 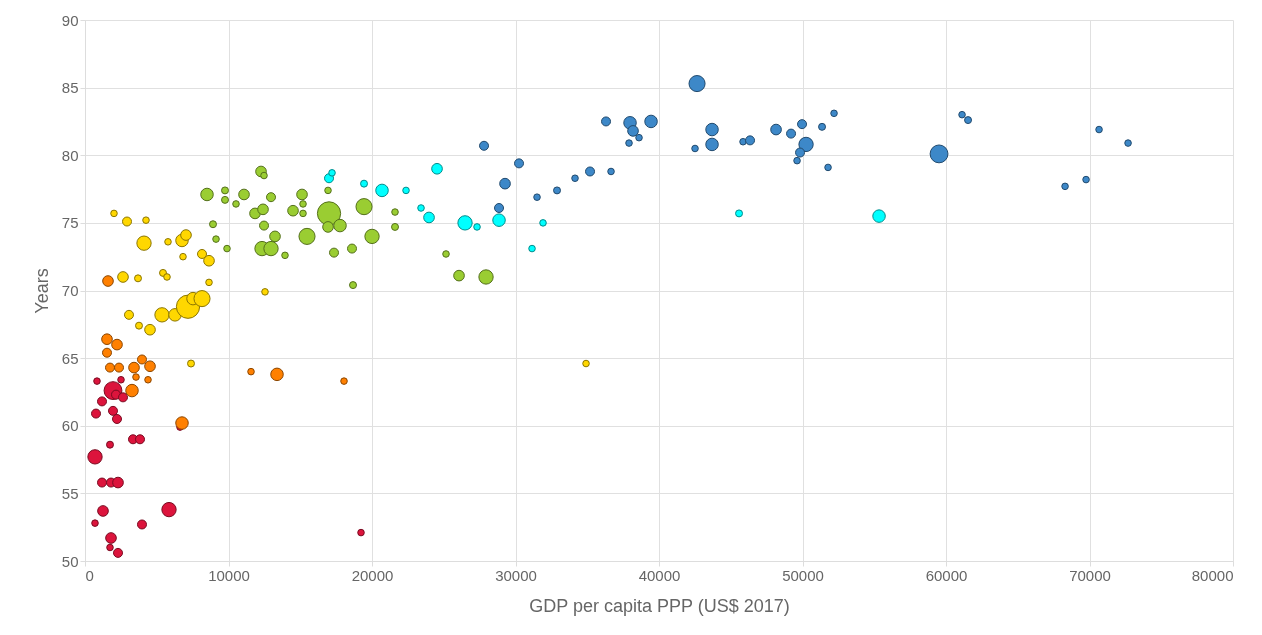 I want to click on x-tick-label: 60000, so click(x=946, y=575).